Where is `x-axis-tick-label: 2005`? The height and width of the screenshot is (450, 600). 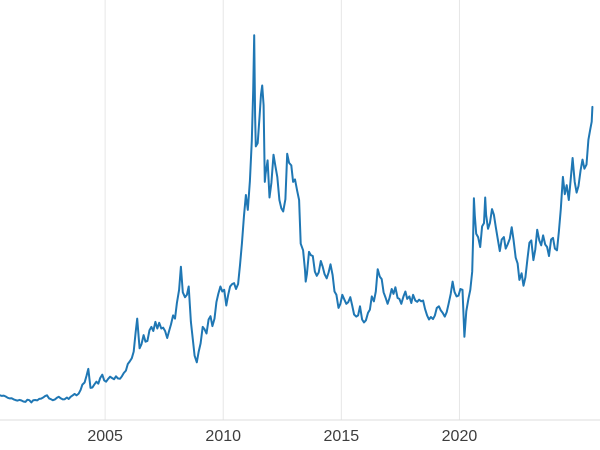
x-axis-tick-label: 2005 is located at coordinates (105, 436).